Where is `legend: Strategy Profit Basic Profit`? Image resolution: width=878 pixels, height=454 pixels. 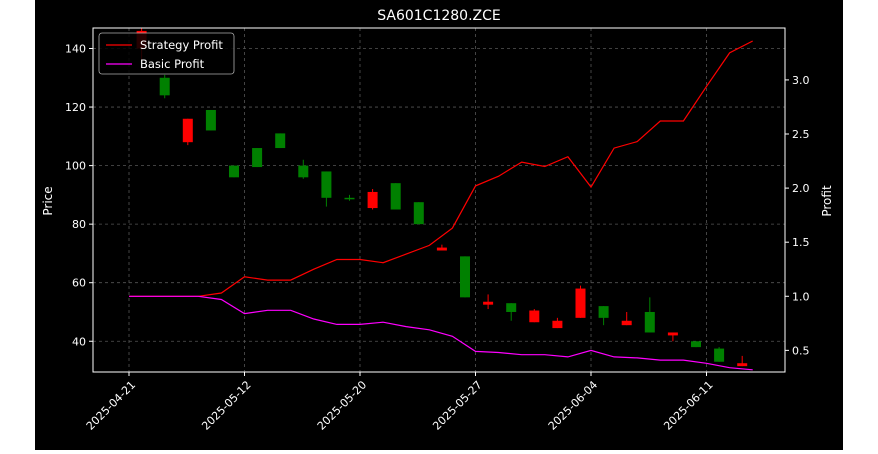 legend: Strategy Profit Basic Profit is located at coordinates (166, 53).